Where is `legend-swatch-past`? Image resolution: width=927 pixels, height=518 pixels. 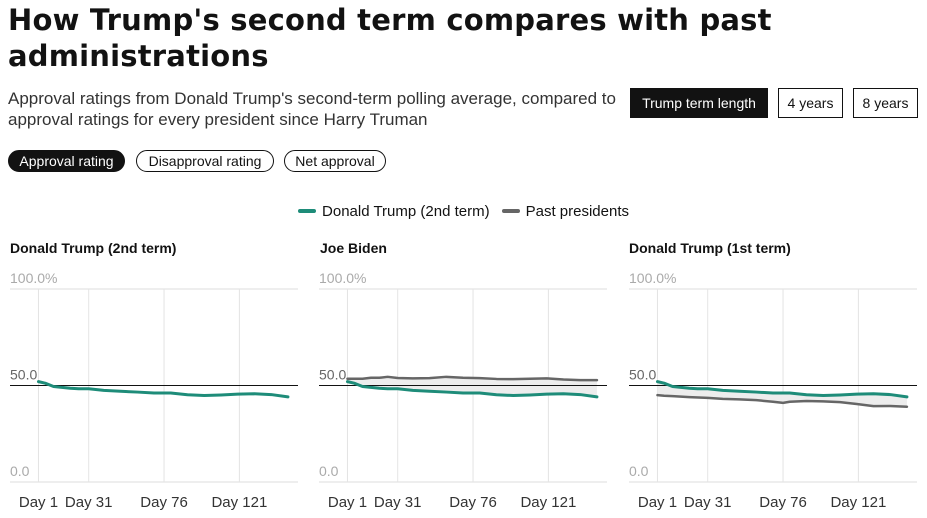 legend-swatch-past is located at coordinates (510, 211).